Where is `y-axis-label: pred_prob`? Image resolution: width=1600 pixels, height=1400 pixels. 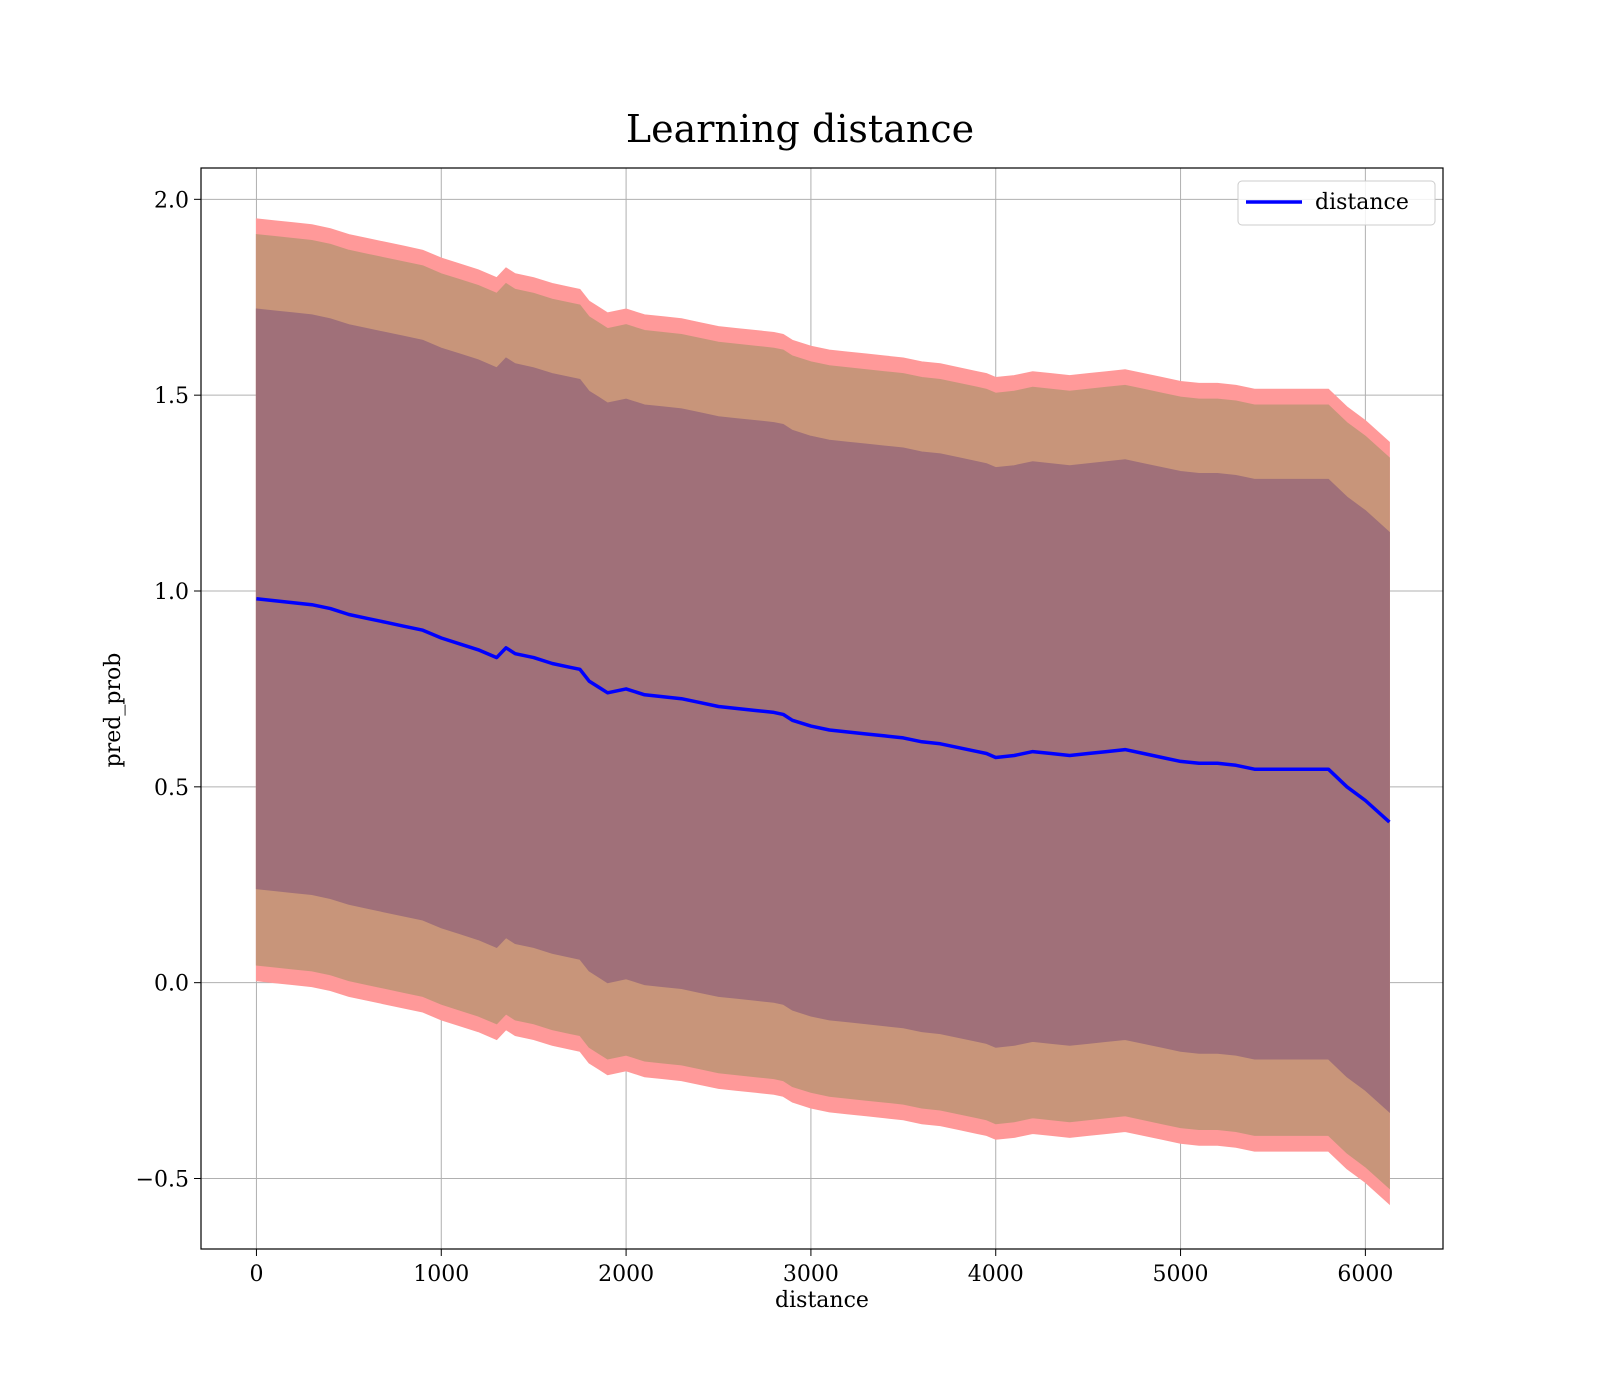 y-axis-label: pred_prob is located at coordinates (113, 710).